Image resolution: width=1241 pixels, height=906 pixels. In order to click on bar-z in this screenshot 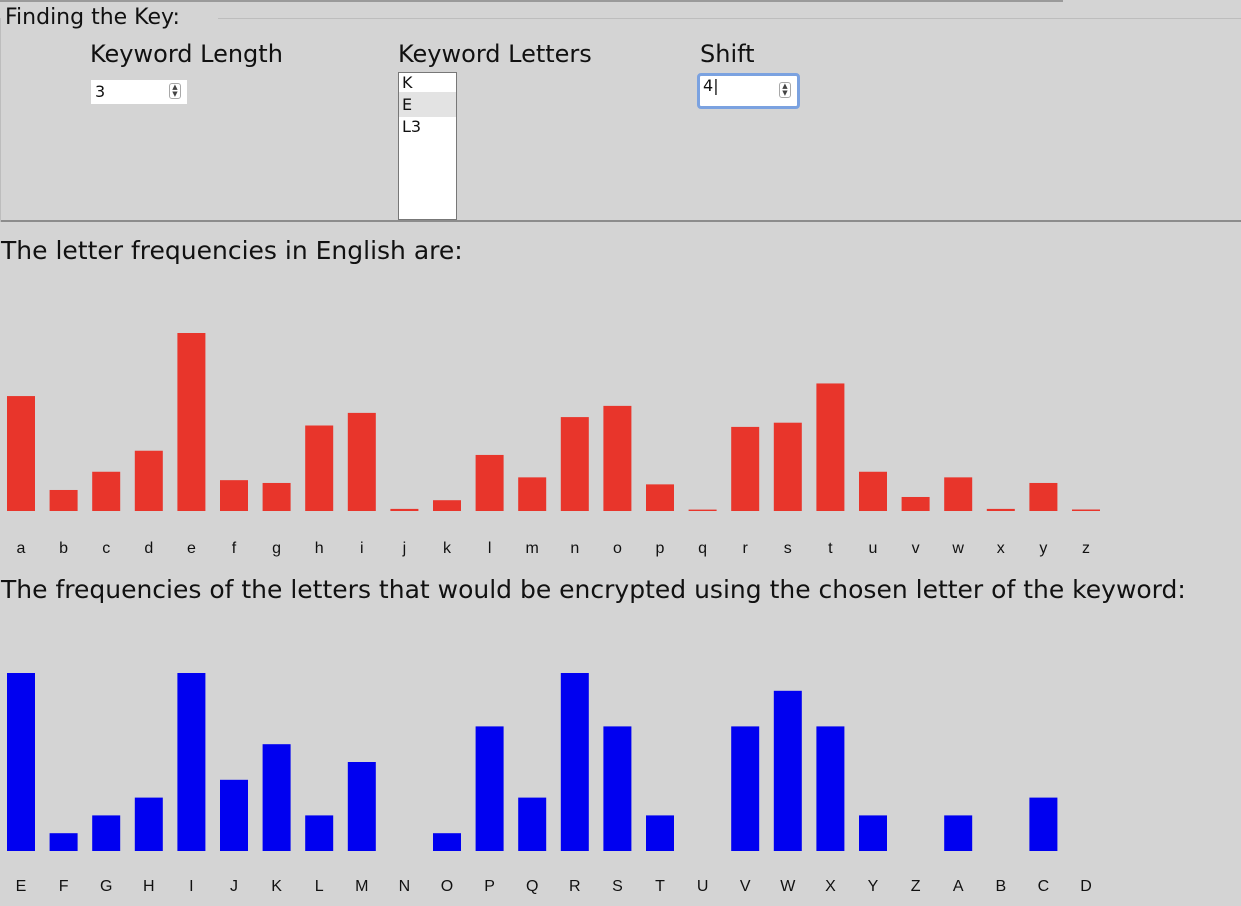, I will do `click(1086, 510)`.